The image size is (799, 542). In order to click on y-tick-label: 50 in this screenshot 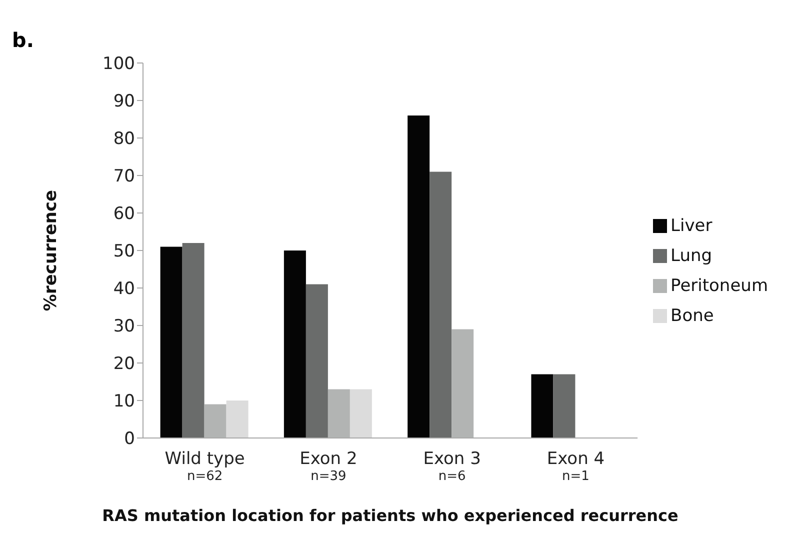, I will do `click(124, 252)`.